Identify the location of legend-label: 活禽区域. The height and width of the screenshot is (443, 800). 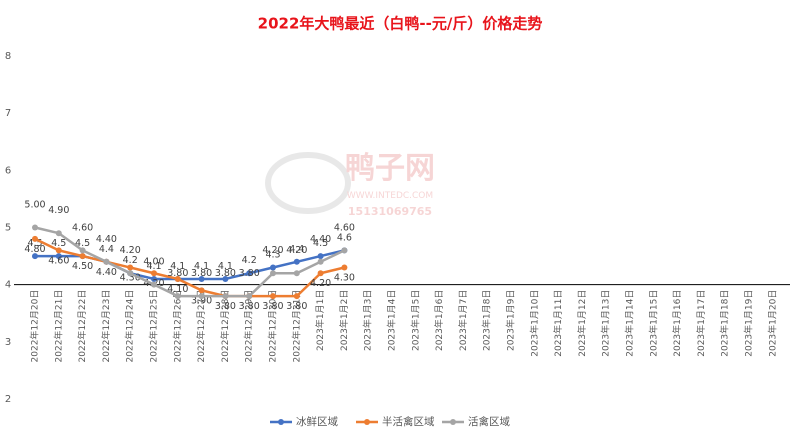
(489, 421).